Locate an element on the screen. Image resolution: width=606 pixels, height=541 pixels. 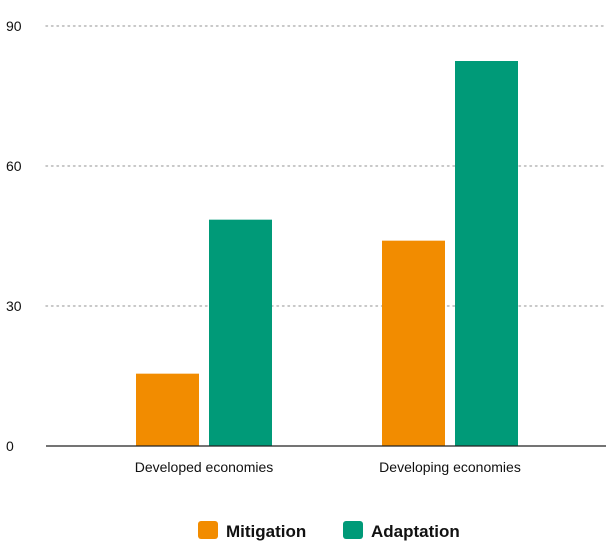
y-tick-label: 60 is located at coordinates (14, 166).